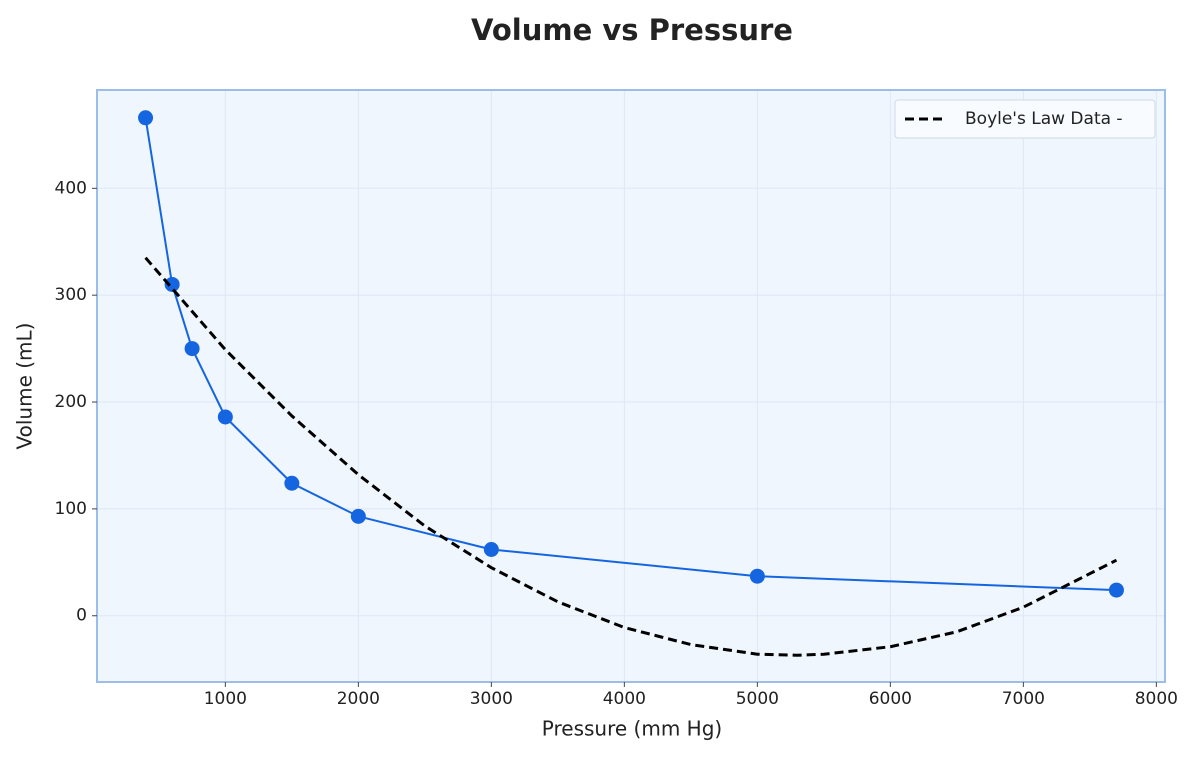 This screenshot has height=760, width=1200. What do you see at coordinates (632, 729) in the screenshot?
I see `x-axis-label: Pressure (mm Hg)` at bounding box center [632, 729].